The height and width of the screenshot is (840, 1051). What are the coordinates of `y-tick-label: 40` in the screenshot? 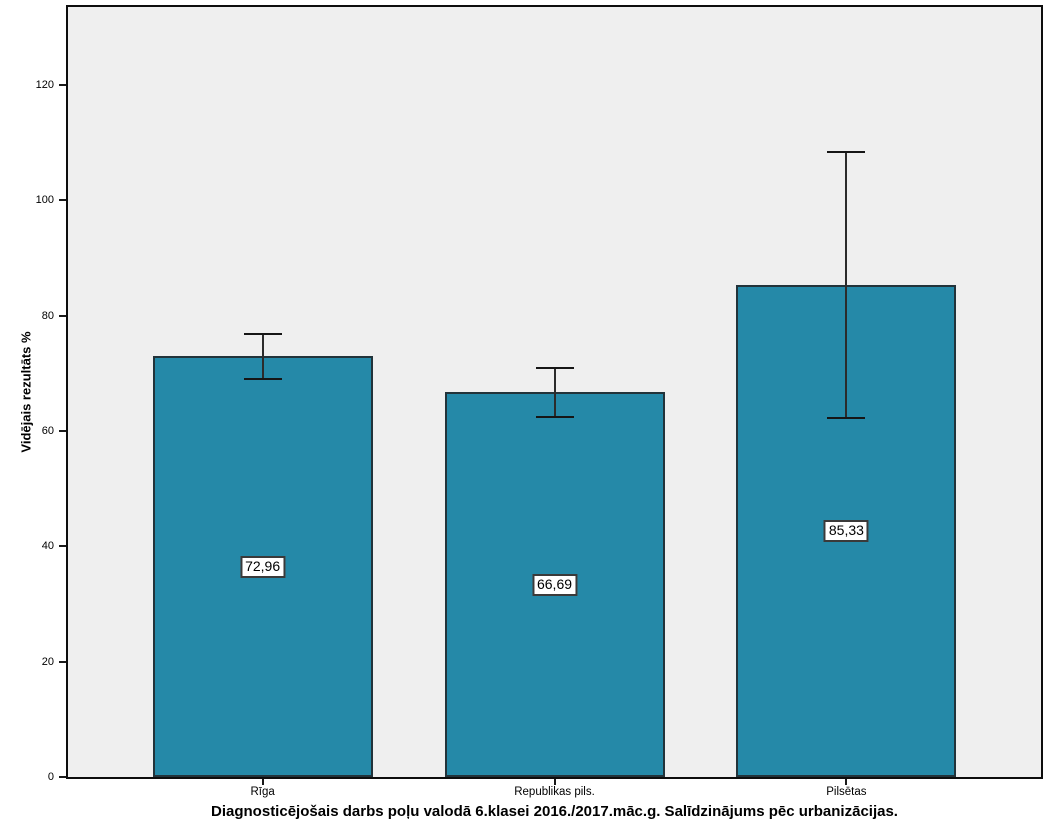 It's located at (47, 546).